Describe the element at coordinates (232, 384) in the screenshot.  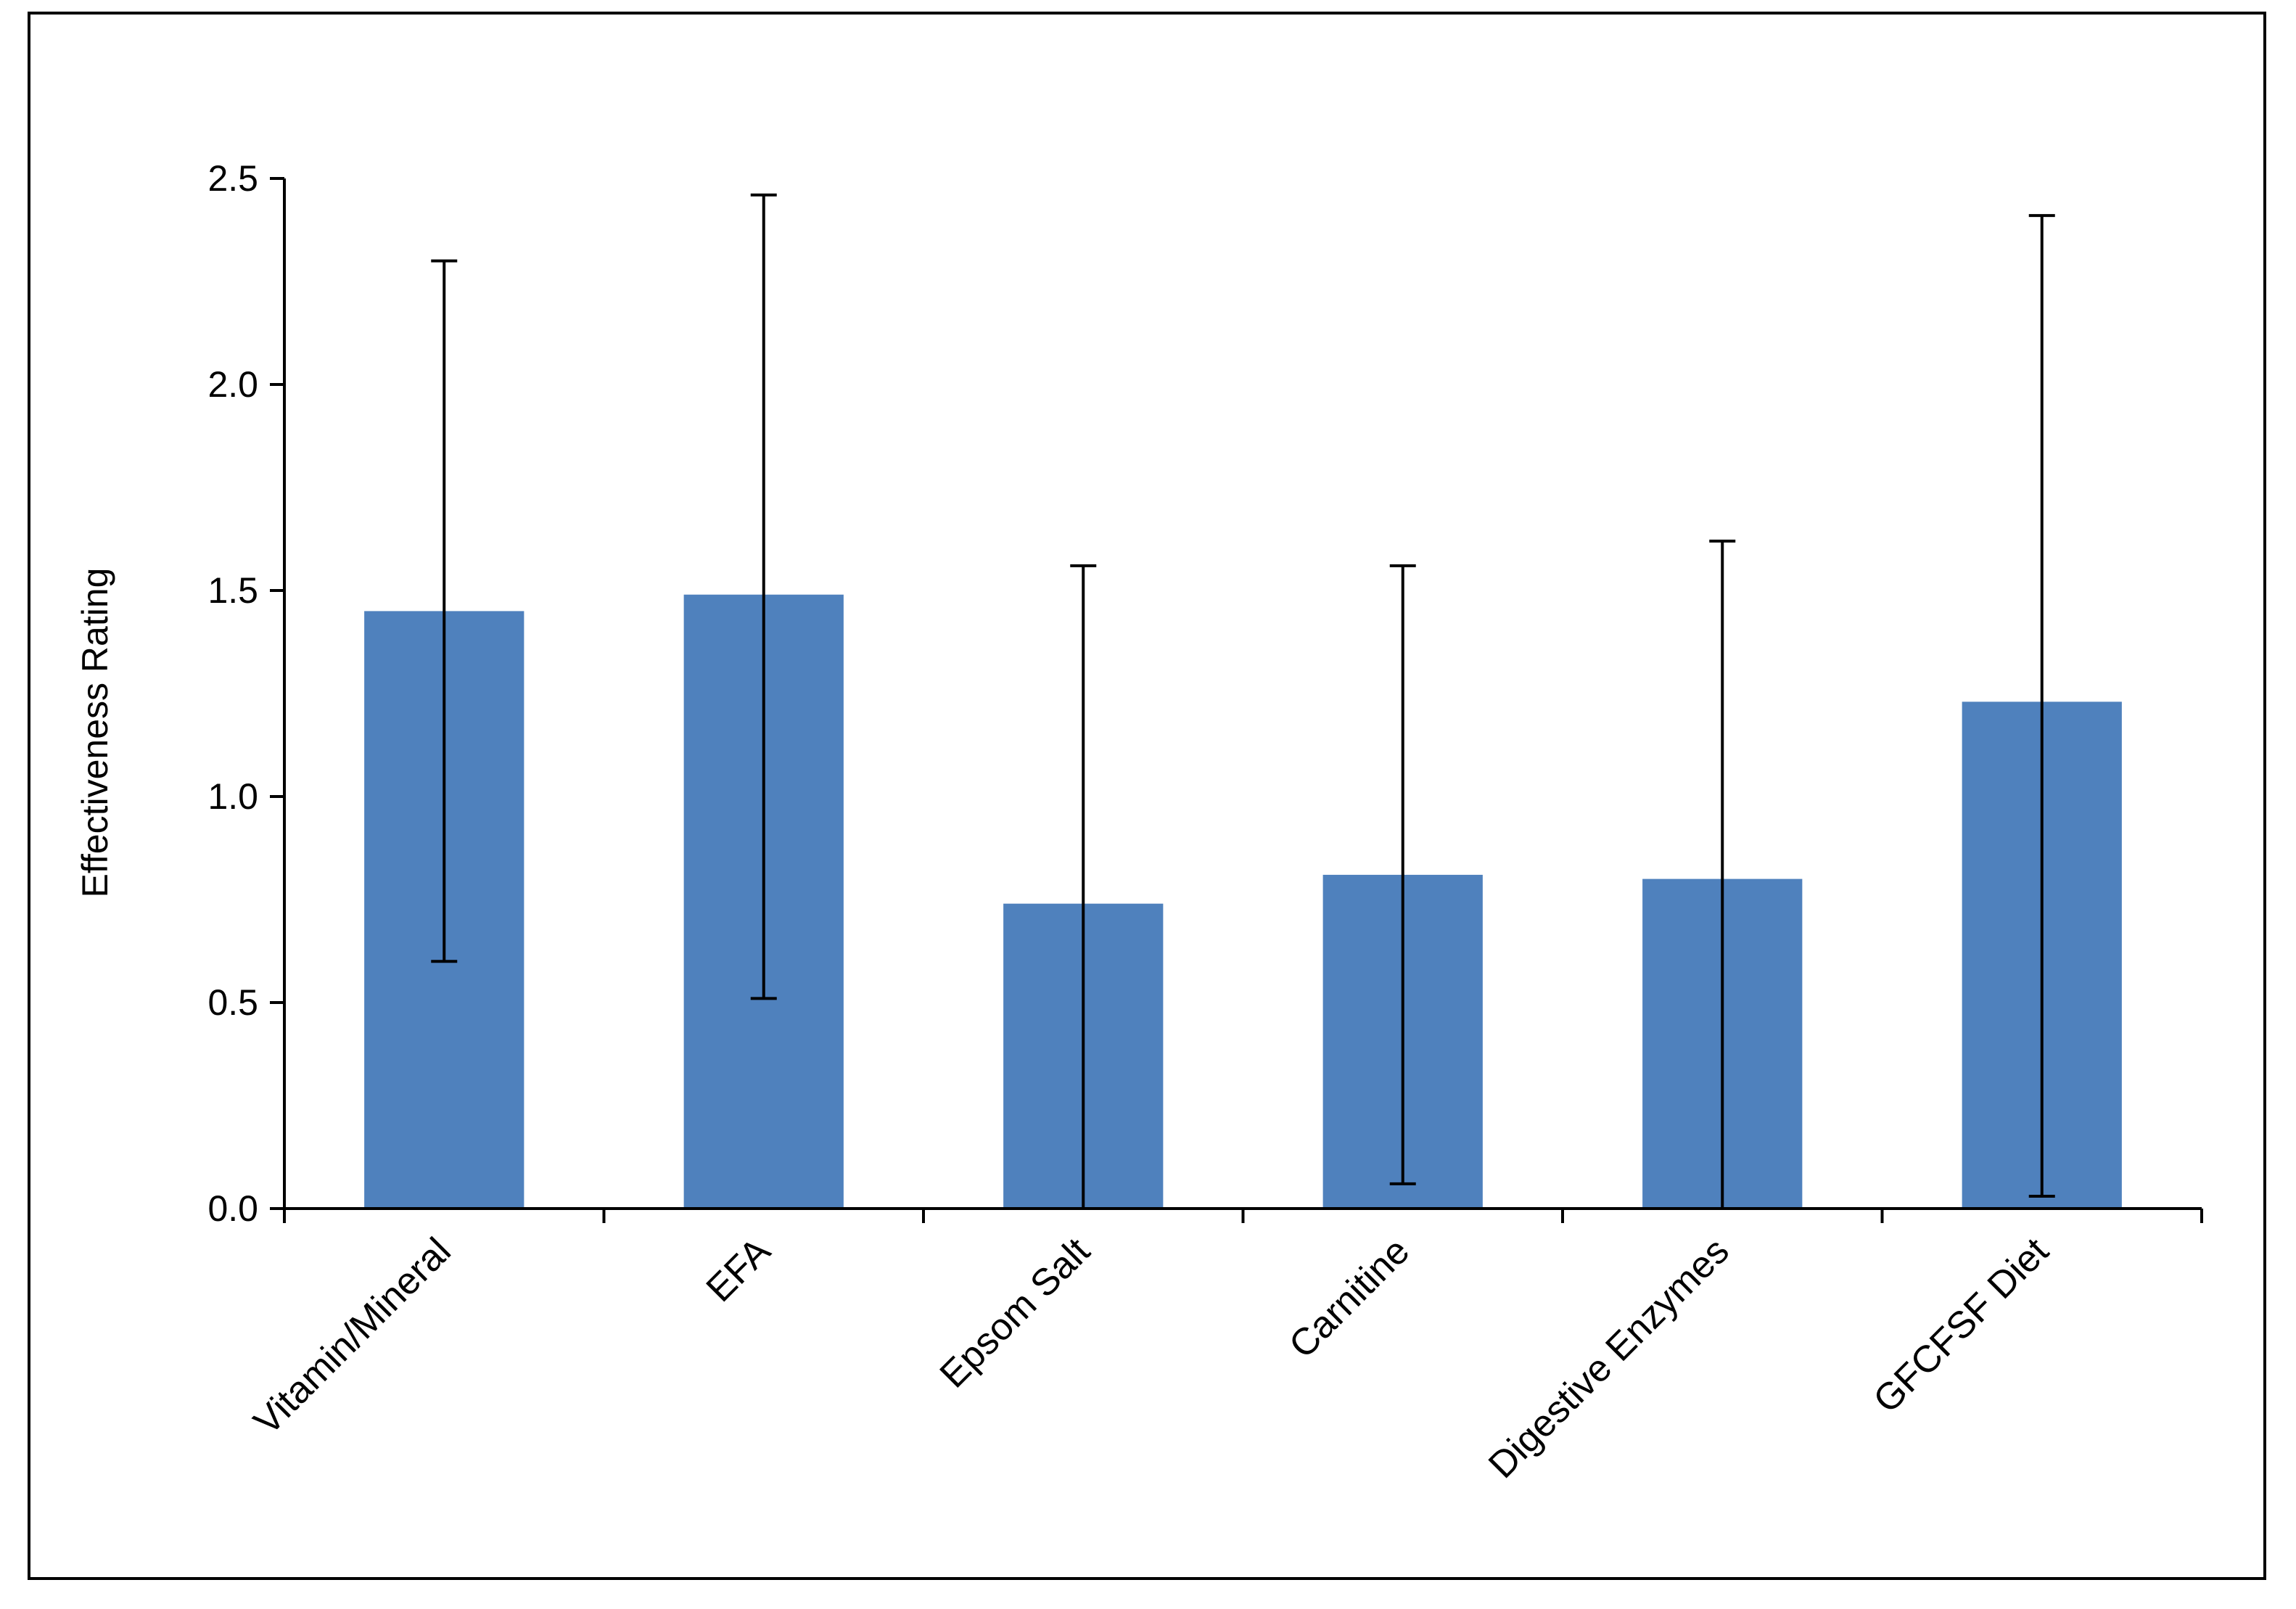
I see `y-tick-label: 2.0` at that location.